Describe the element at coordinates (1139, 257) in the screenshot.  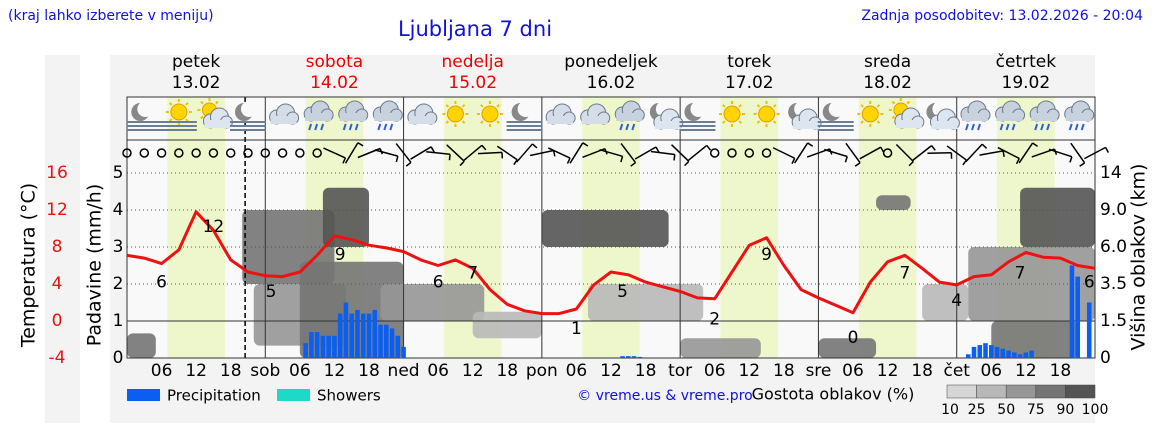
I see `cloud-axis-title: Višina oblakov (km)` at that location.